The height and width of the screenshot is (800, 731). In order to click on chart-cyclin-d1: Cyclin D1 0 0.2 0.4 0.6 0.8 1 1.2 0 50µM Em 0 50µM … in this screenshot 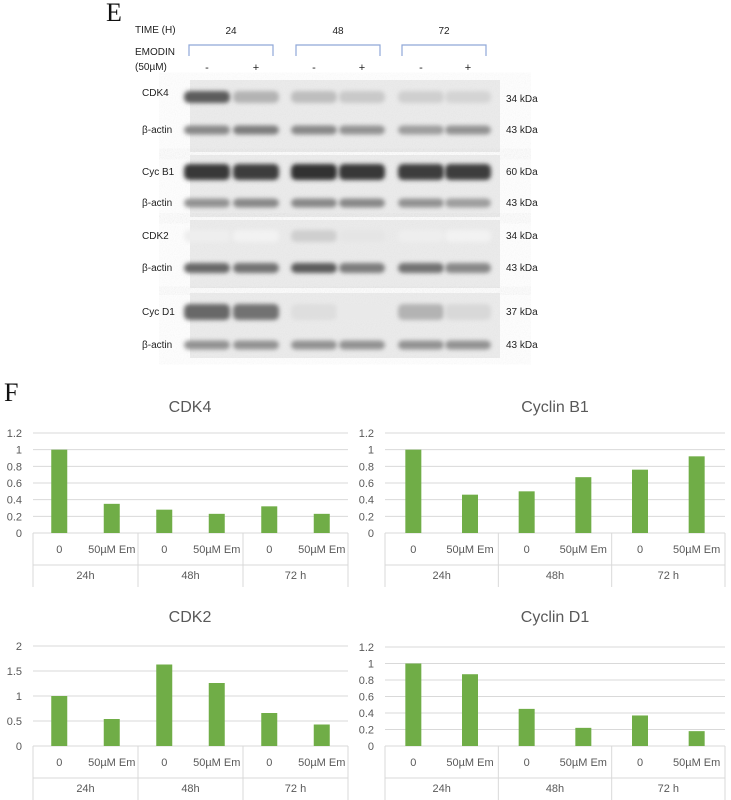, I will do `click(542, 704)`.